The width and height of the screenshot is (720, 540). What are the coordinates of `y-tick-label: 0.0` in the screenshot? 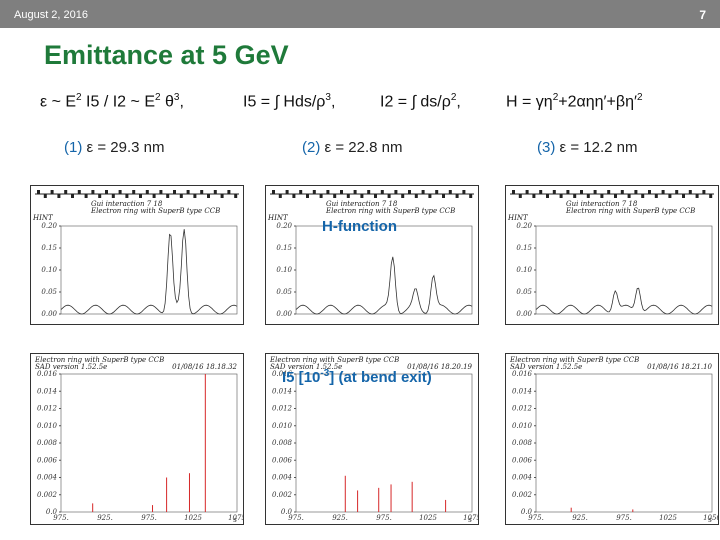 It's located at (287, 512).